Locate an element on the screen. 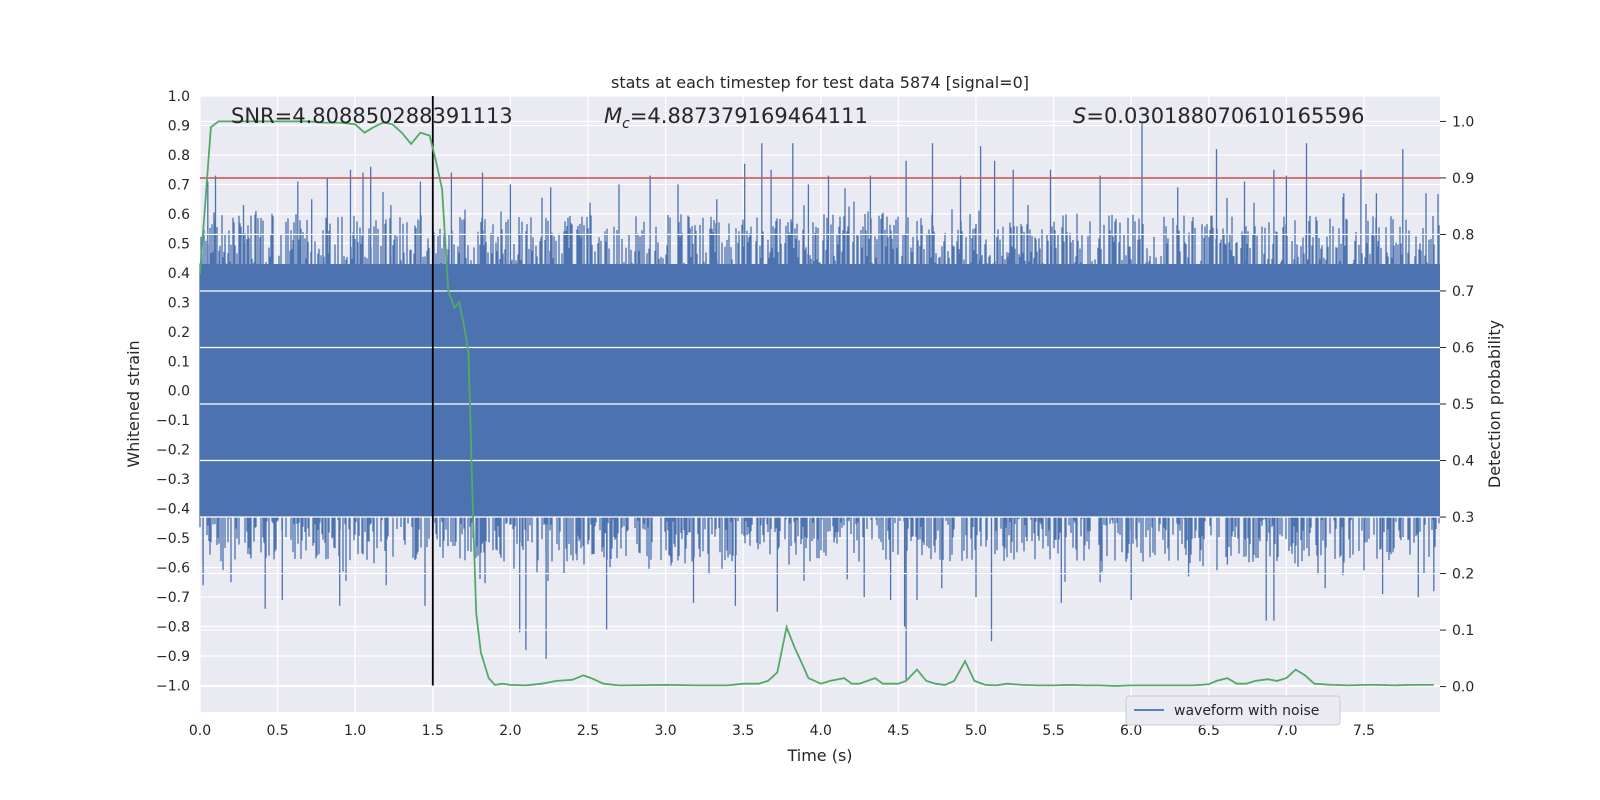 The image size is (1600, 800). y-tick-label-5: 0.5 is located at coordinates (179, 244).